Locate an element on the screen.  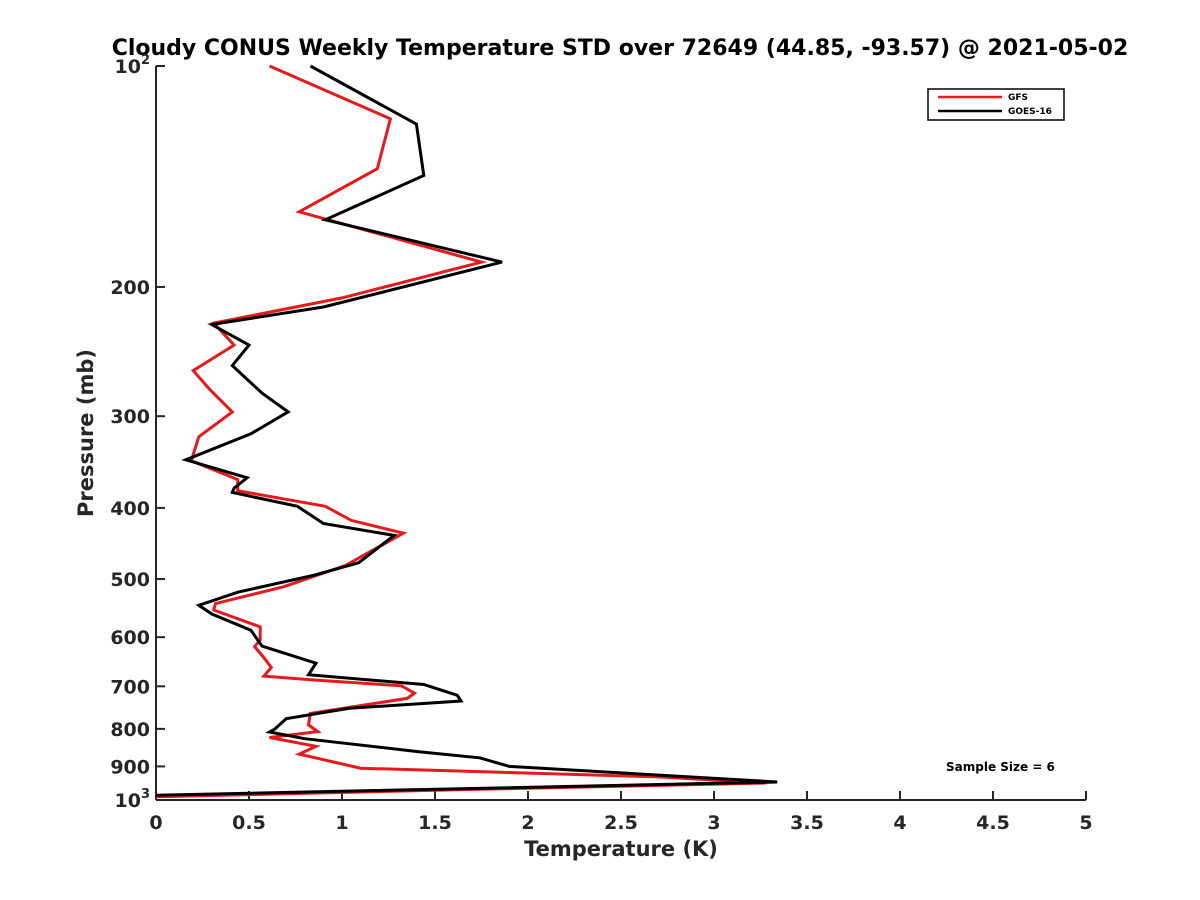
x-tick-label: 3.5 is located at coordinates (807, 823).